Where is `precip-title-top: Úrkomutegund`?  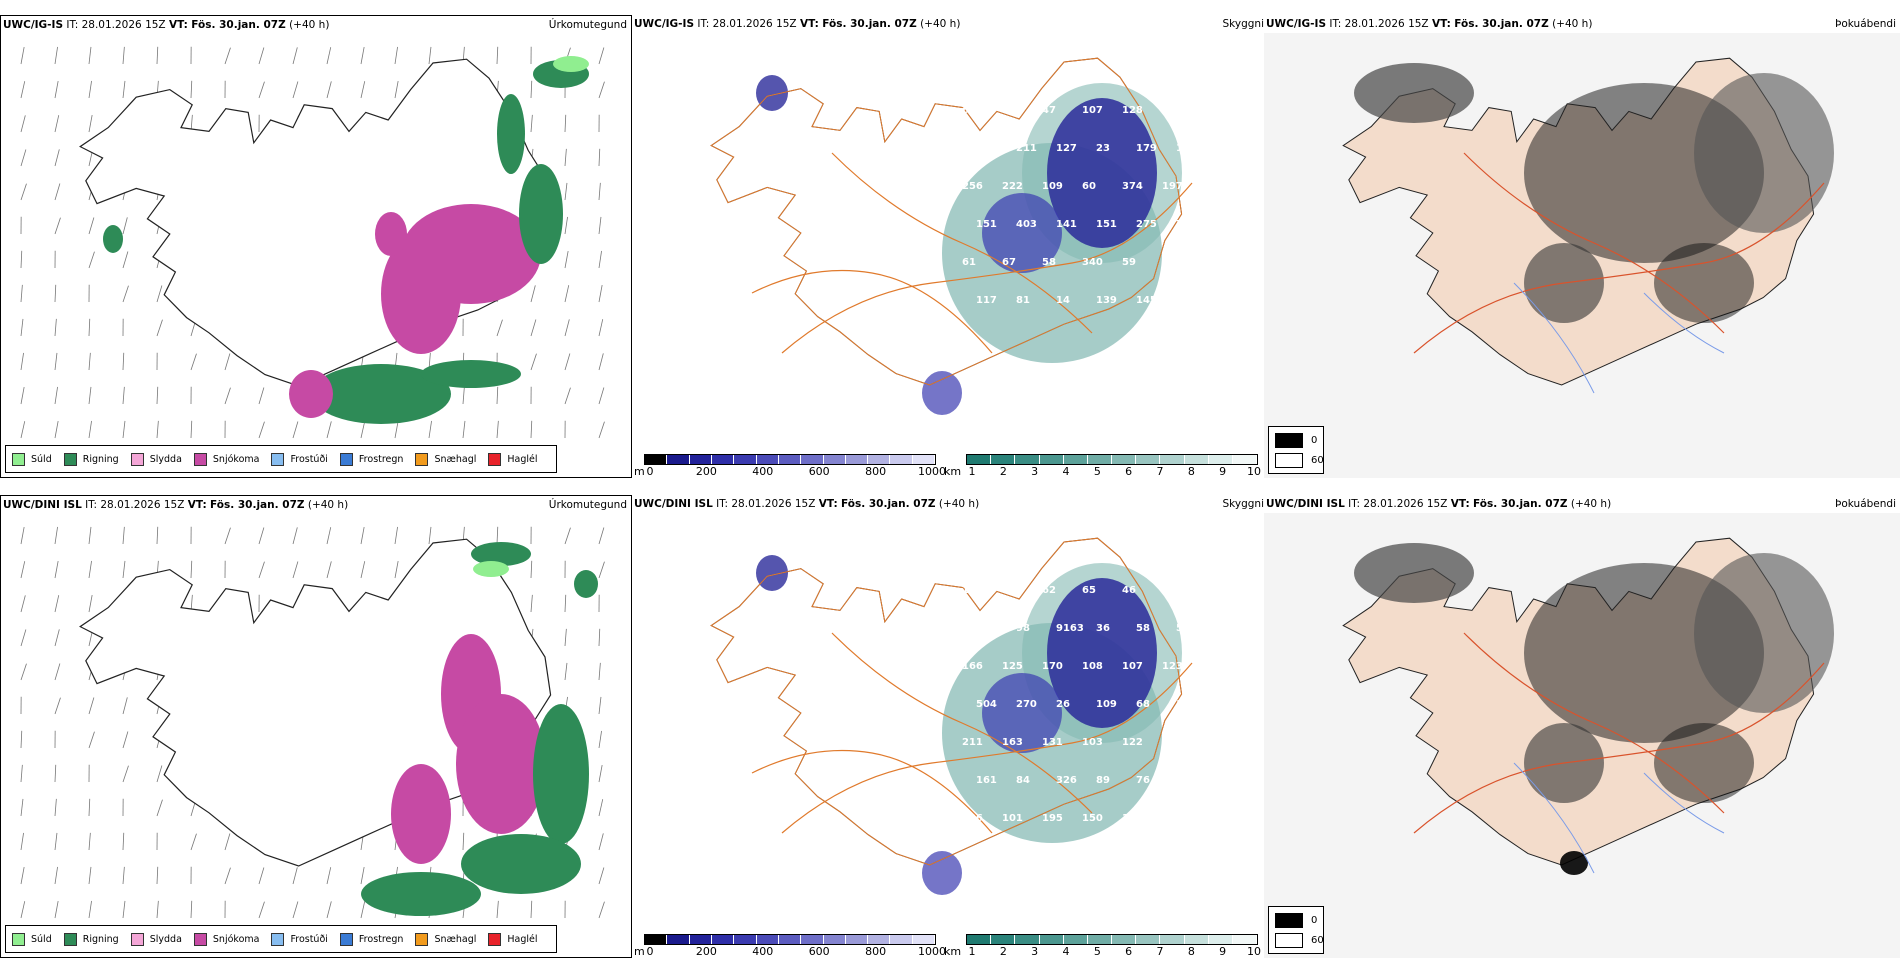 precip-title-top: Úrkomutegund is located at coordinates (587, 25).